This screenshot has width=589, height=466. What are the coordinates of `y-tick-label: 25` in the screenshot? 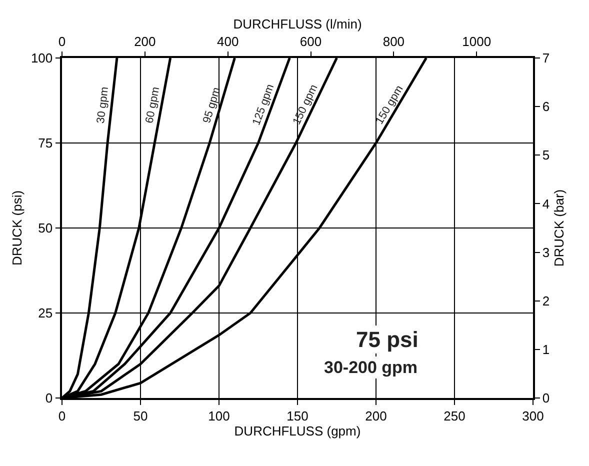 It's located at (45, 313).